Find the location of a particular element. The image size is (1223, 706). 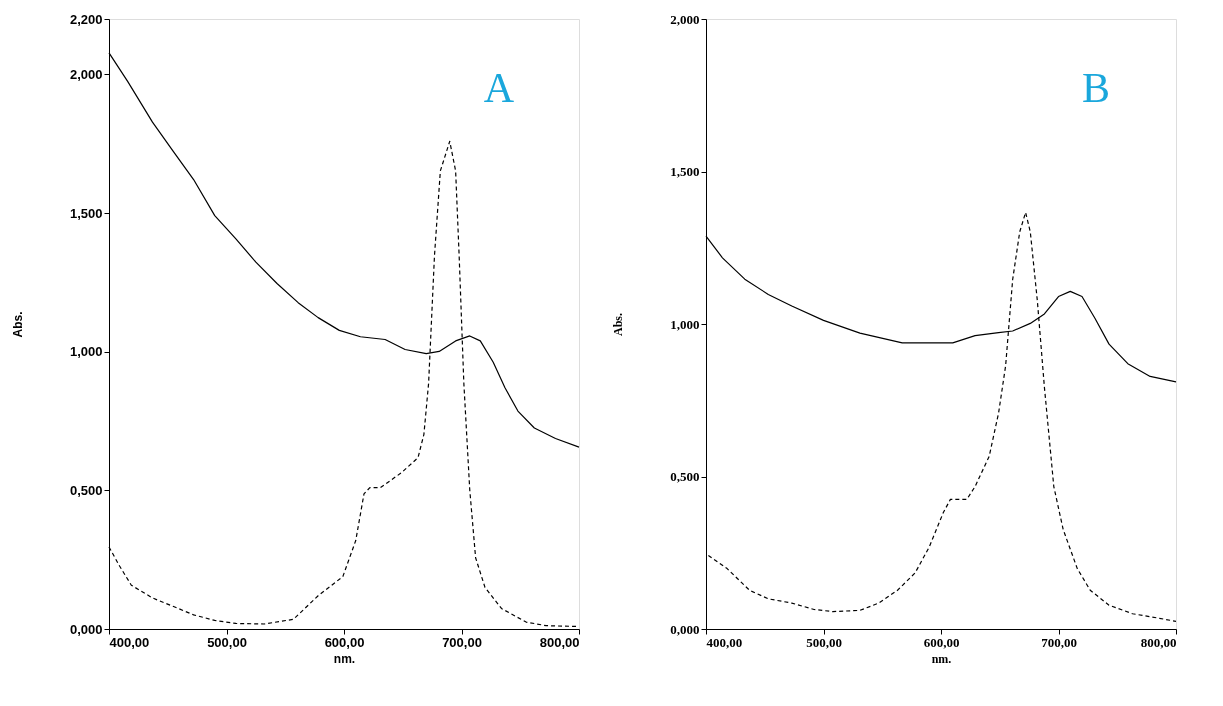

annotation: A is located at coordinates (499, 88).